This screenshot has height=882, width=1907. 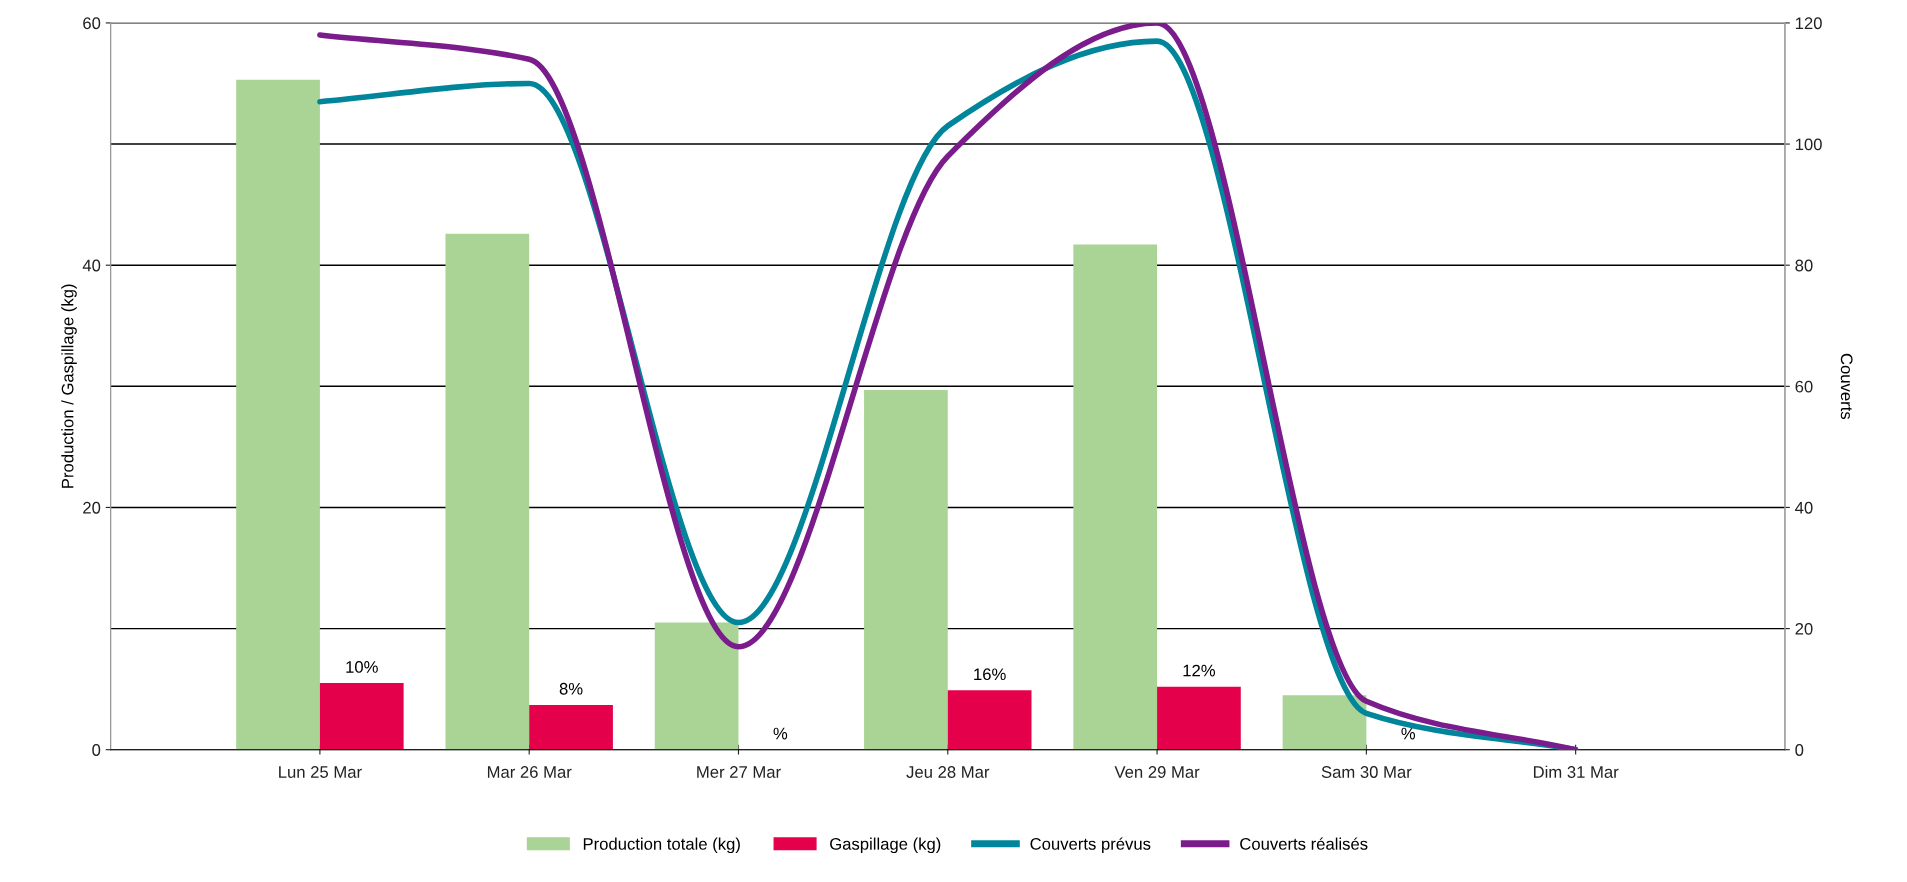 I want to click on annotation: 16%, so click(x=990, y=674).